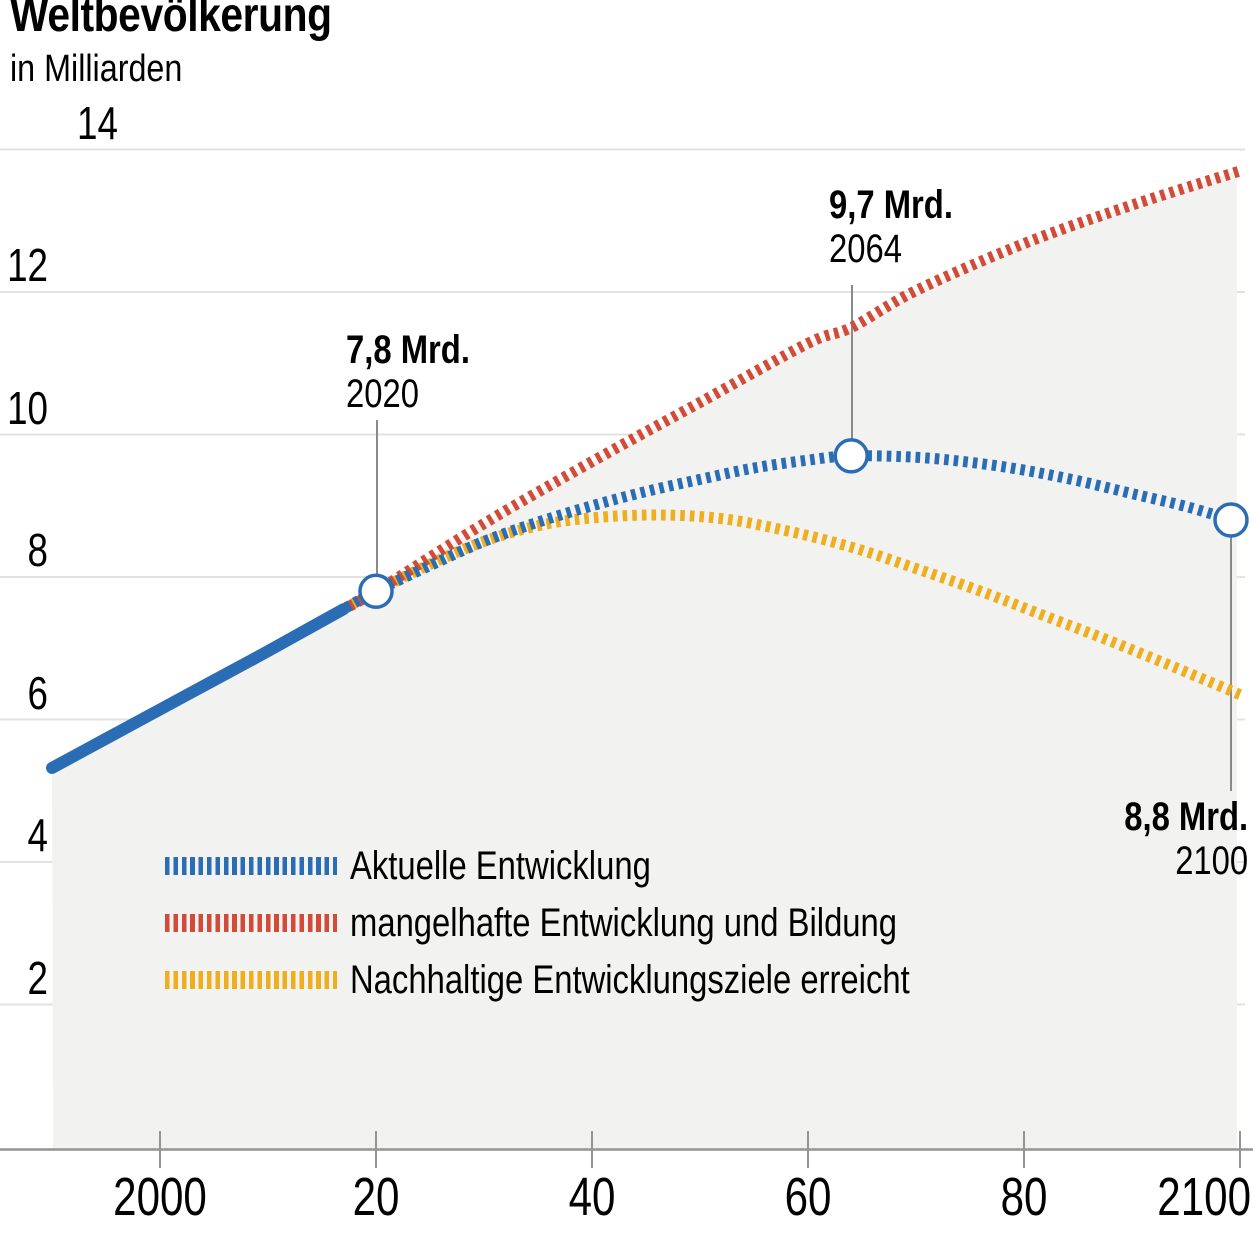  Describe the element at coordinates (171, 21) in the screenshot. I see `chart-title: Weltbevölkerung` at that location.